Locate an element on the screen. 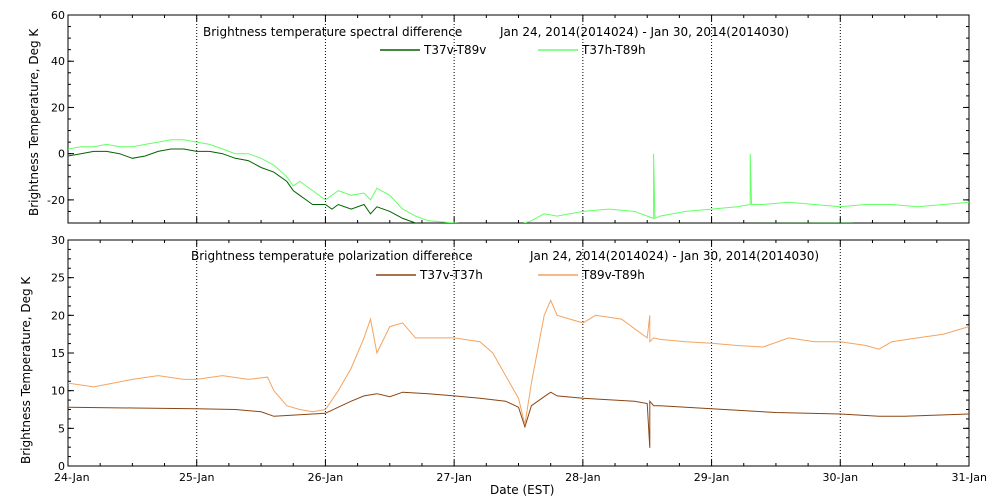 The height and width of the screenshot is (504, 1000). y-tick-label: 5 is located at coordinates (61, 428).